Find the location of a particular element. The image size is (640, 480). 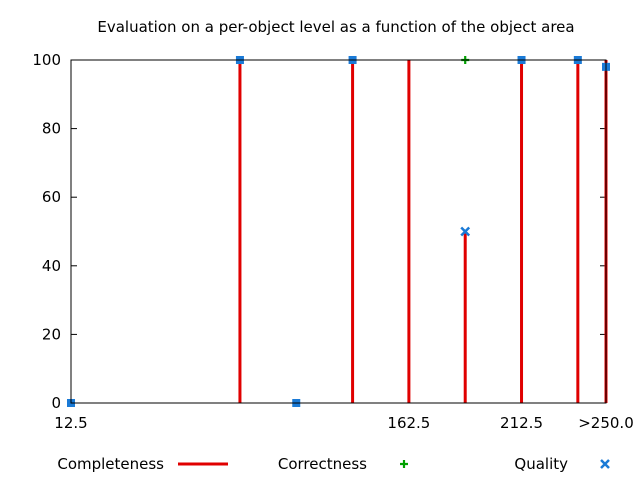

y-tick-label: 100 is located at coordinates (46, 60).